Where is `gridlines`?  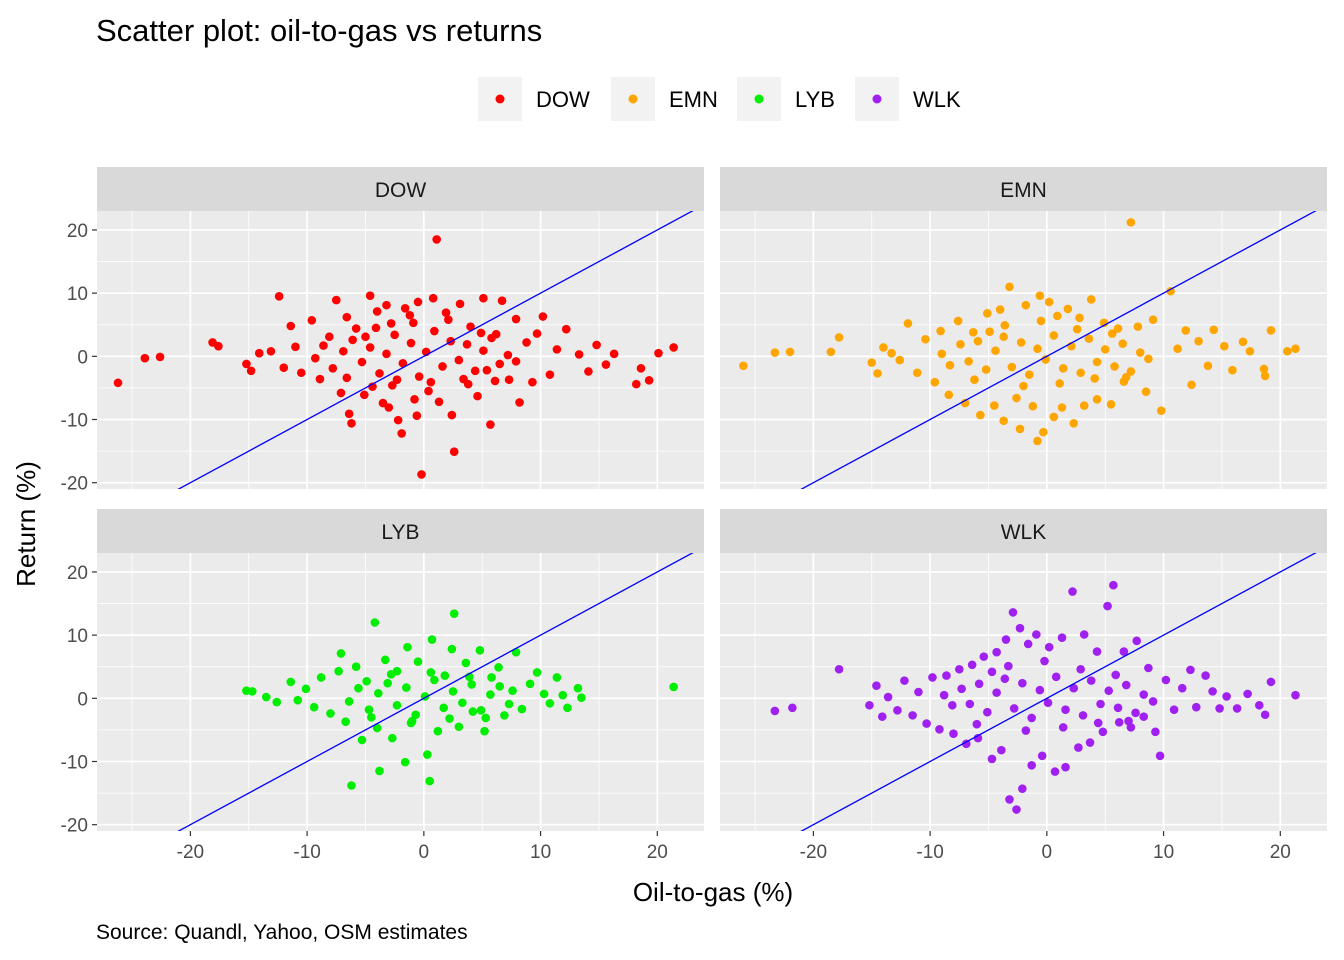 gridlines is located at coordinates (400, 692).